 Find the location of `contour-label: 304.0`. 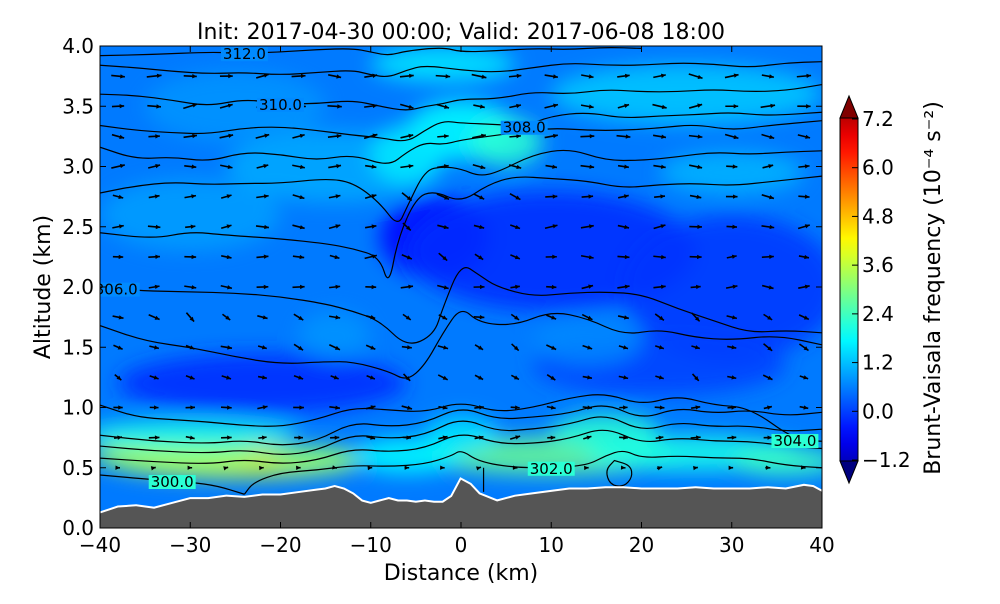

contour-label: 304.0 is located at coordinates (794, 441).